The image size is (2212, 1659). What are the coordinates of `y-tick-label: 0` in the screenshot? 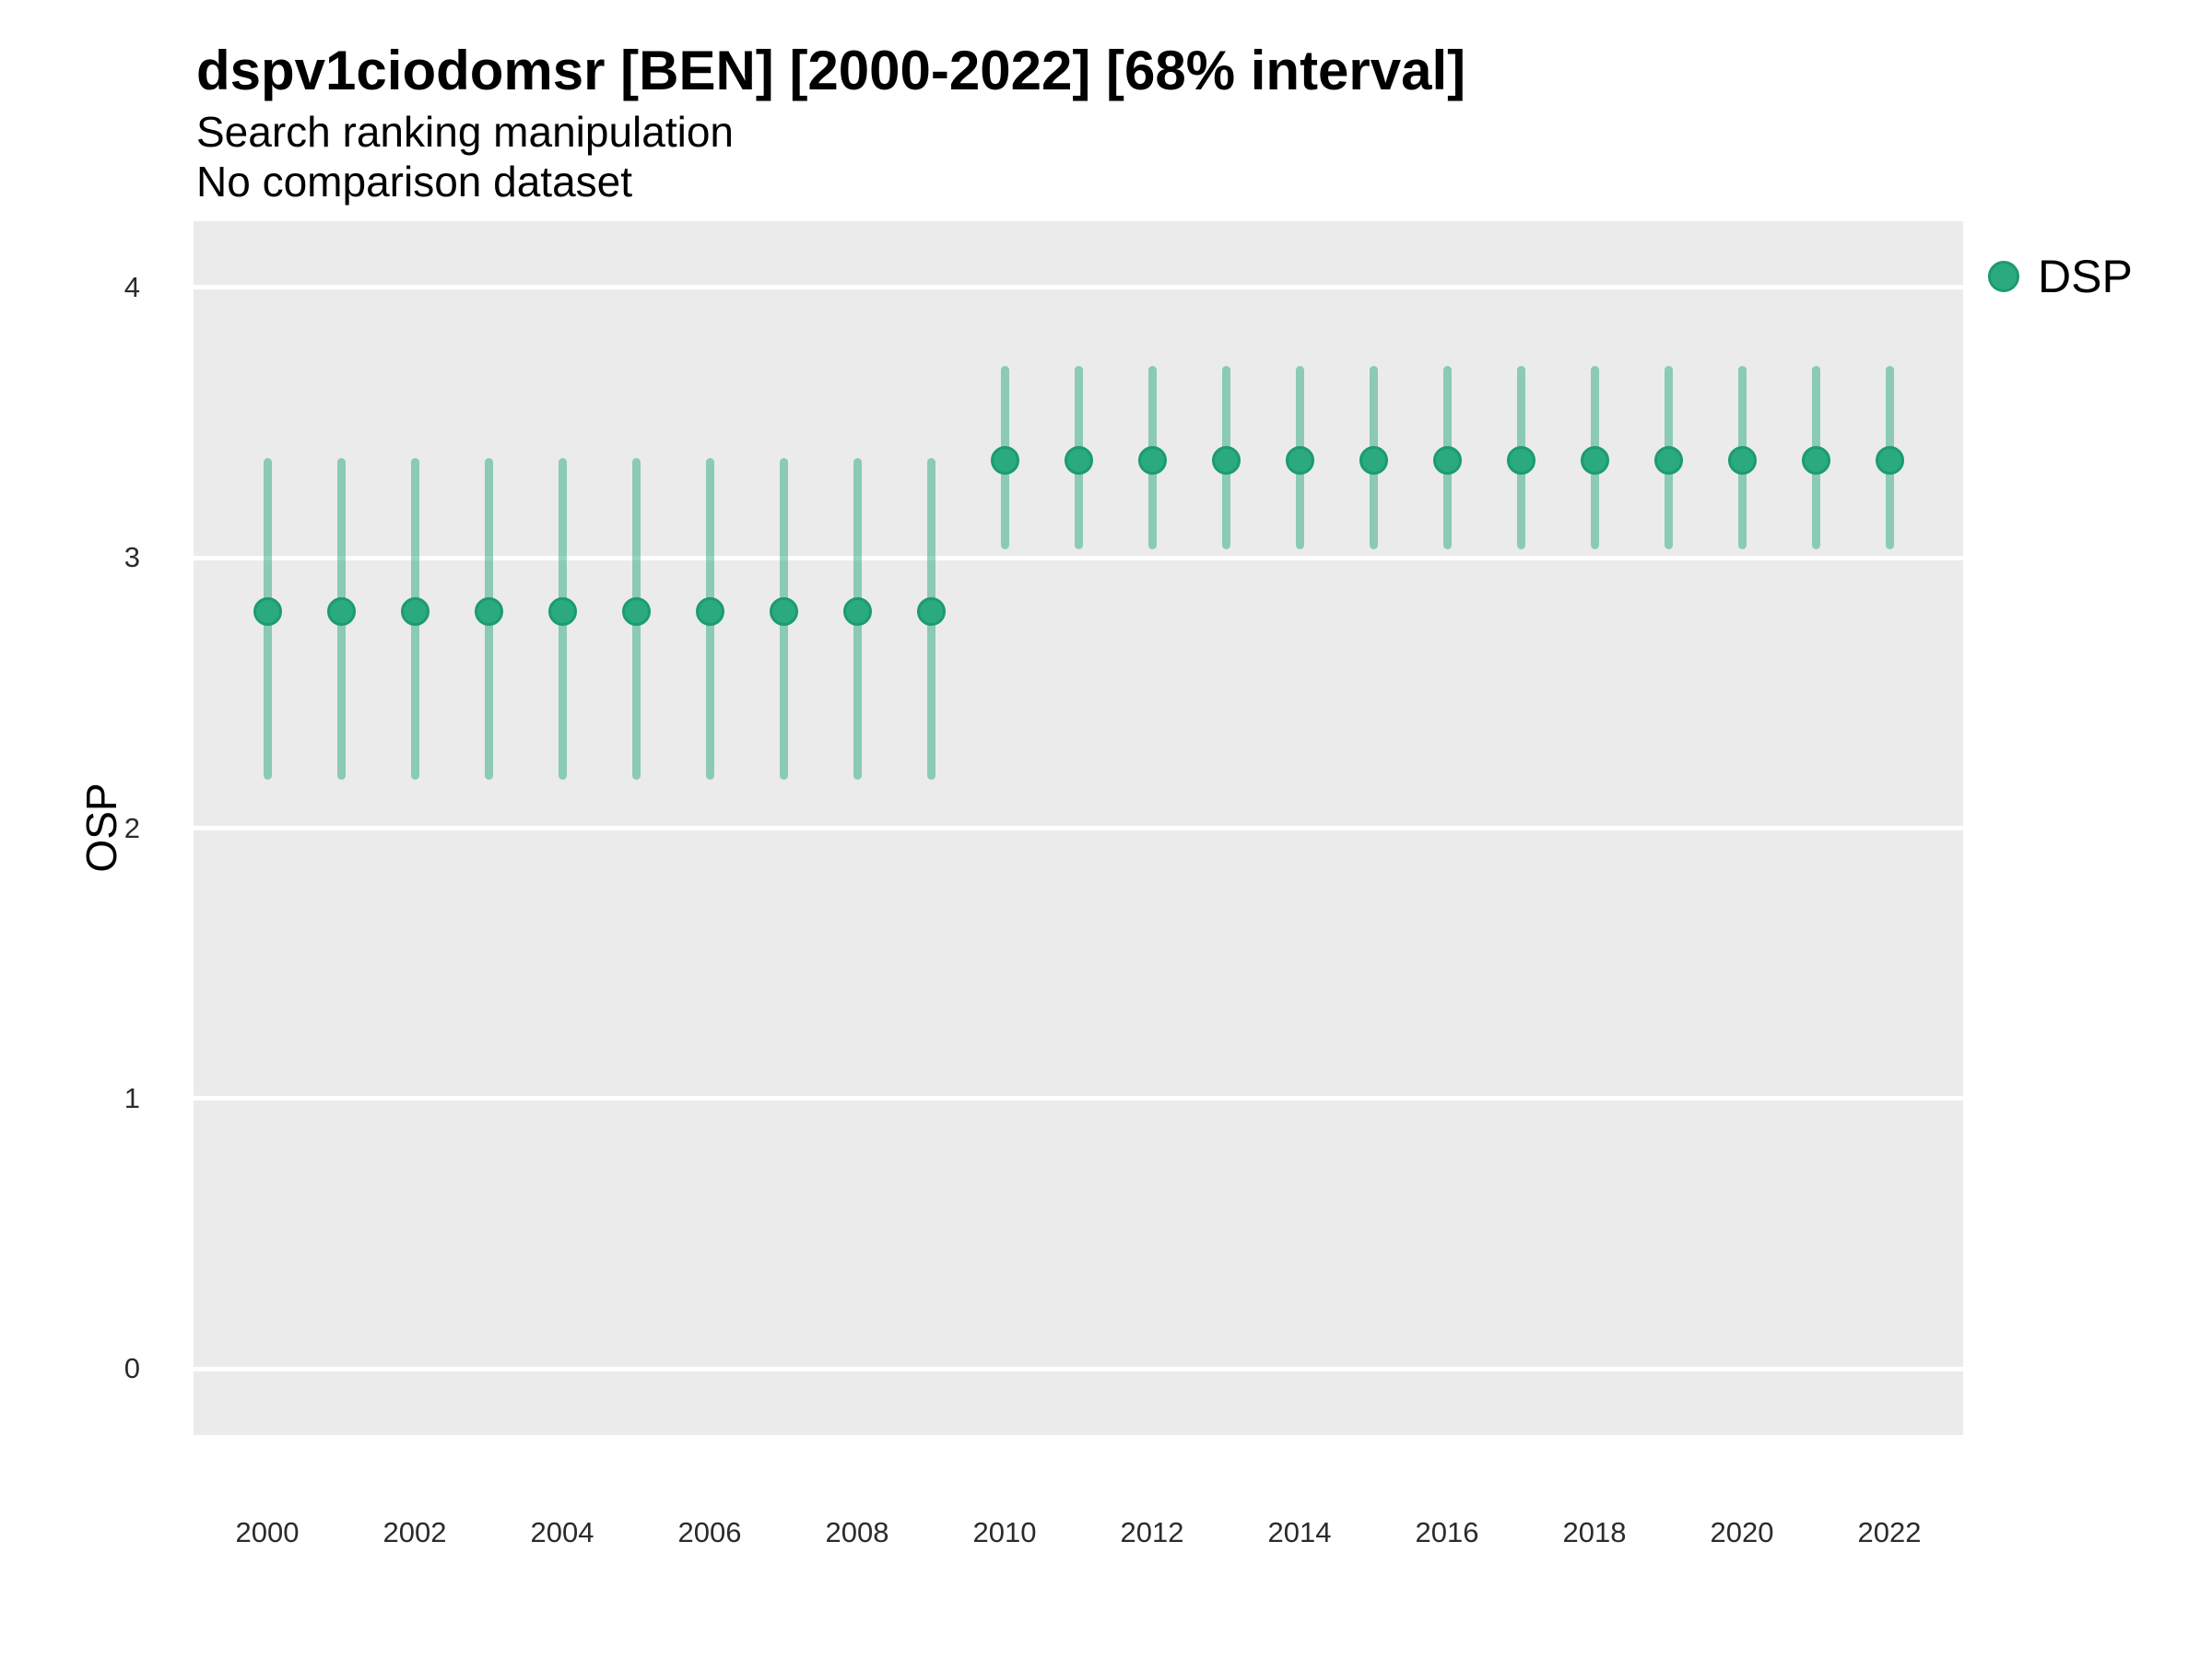 It's located at (132, 1368).